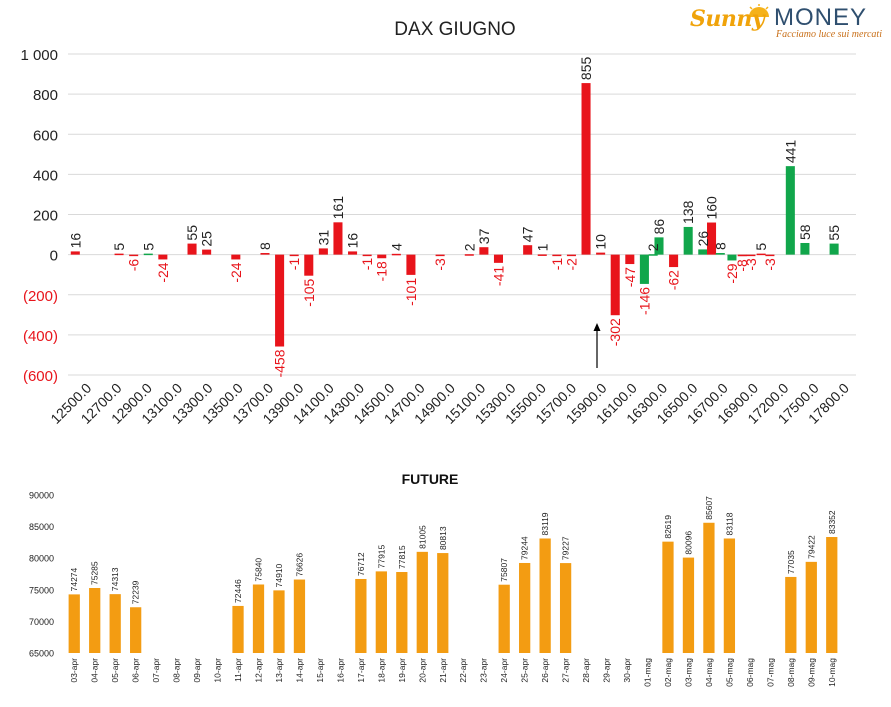 The height and width of the screenshot is (707, 891). I want to click on x-tick-label: 18-apr, so click(381, 670).